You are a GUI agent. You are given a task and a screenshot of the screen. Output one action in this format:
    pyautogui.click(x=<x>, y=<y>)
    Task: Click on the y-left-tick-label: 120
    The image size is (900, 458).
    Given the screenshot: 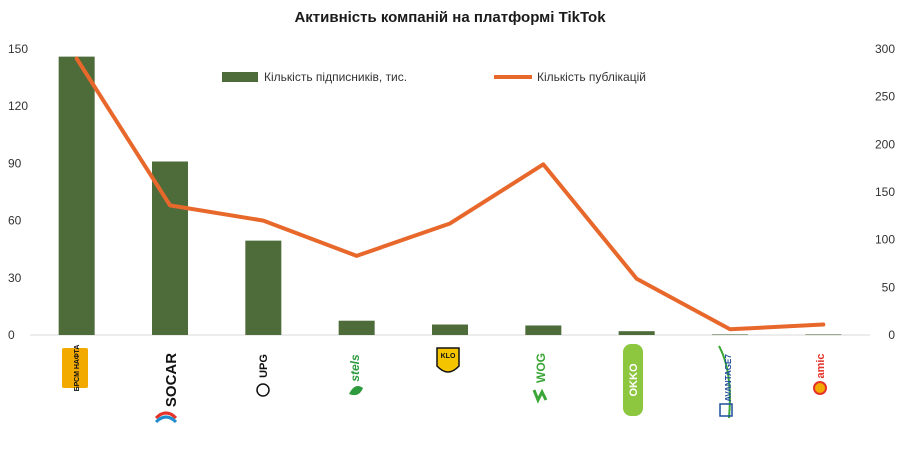 What is the action you would take?
    pyautogui.click(x=18, y=106)
    